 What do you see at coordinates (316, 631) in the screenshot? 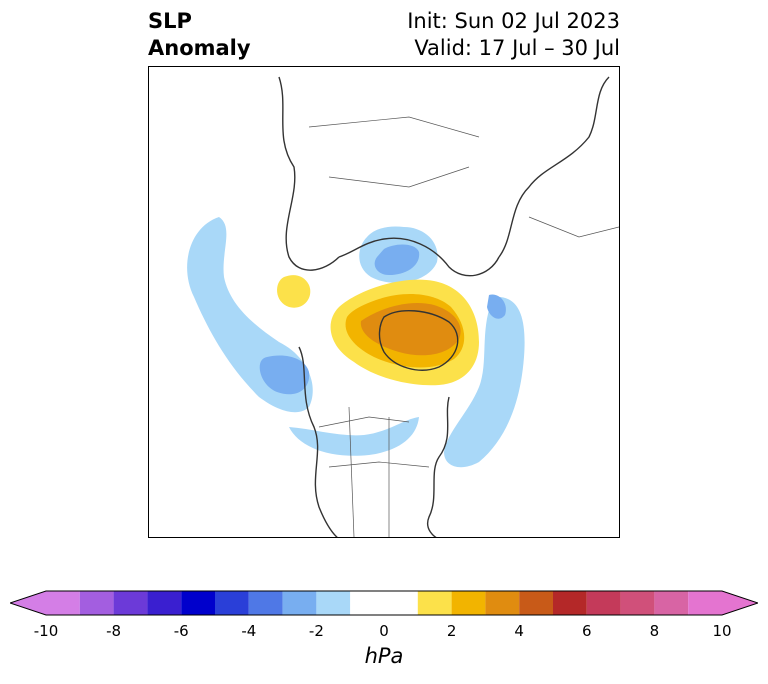
I see `colorbar-tick-label: -2` at bounding box center [316, 631].